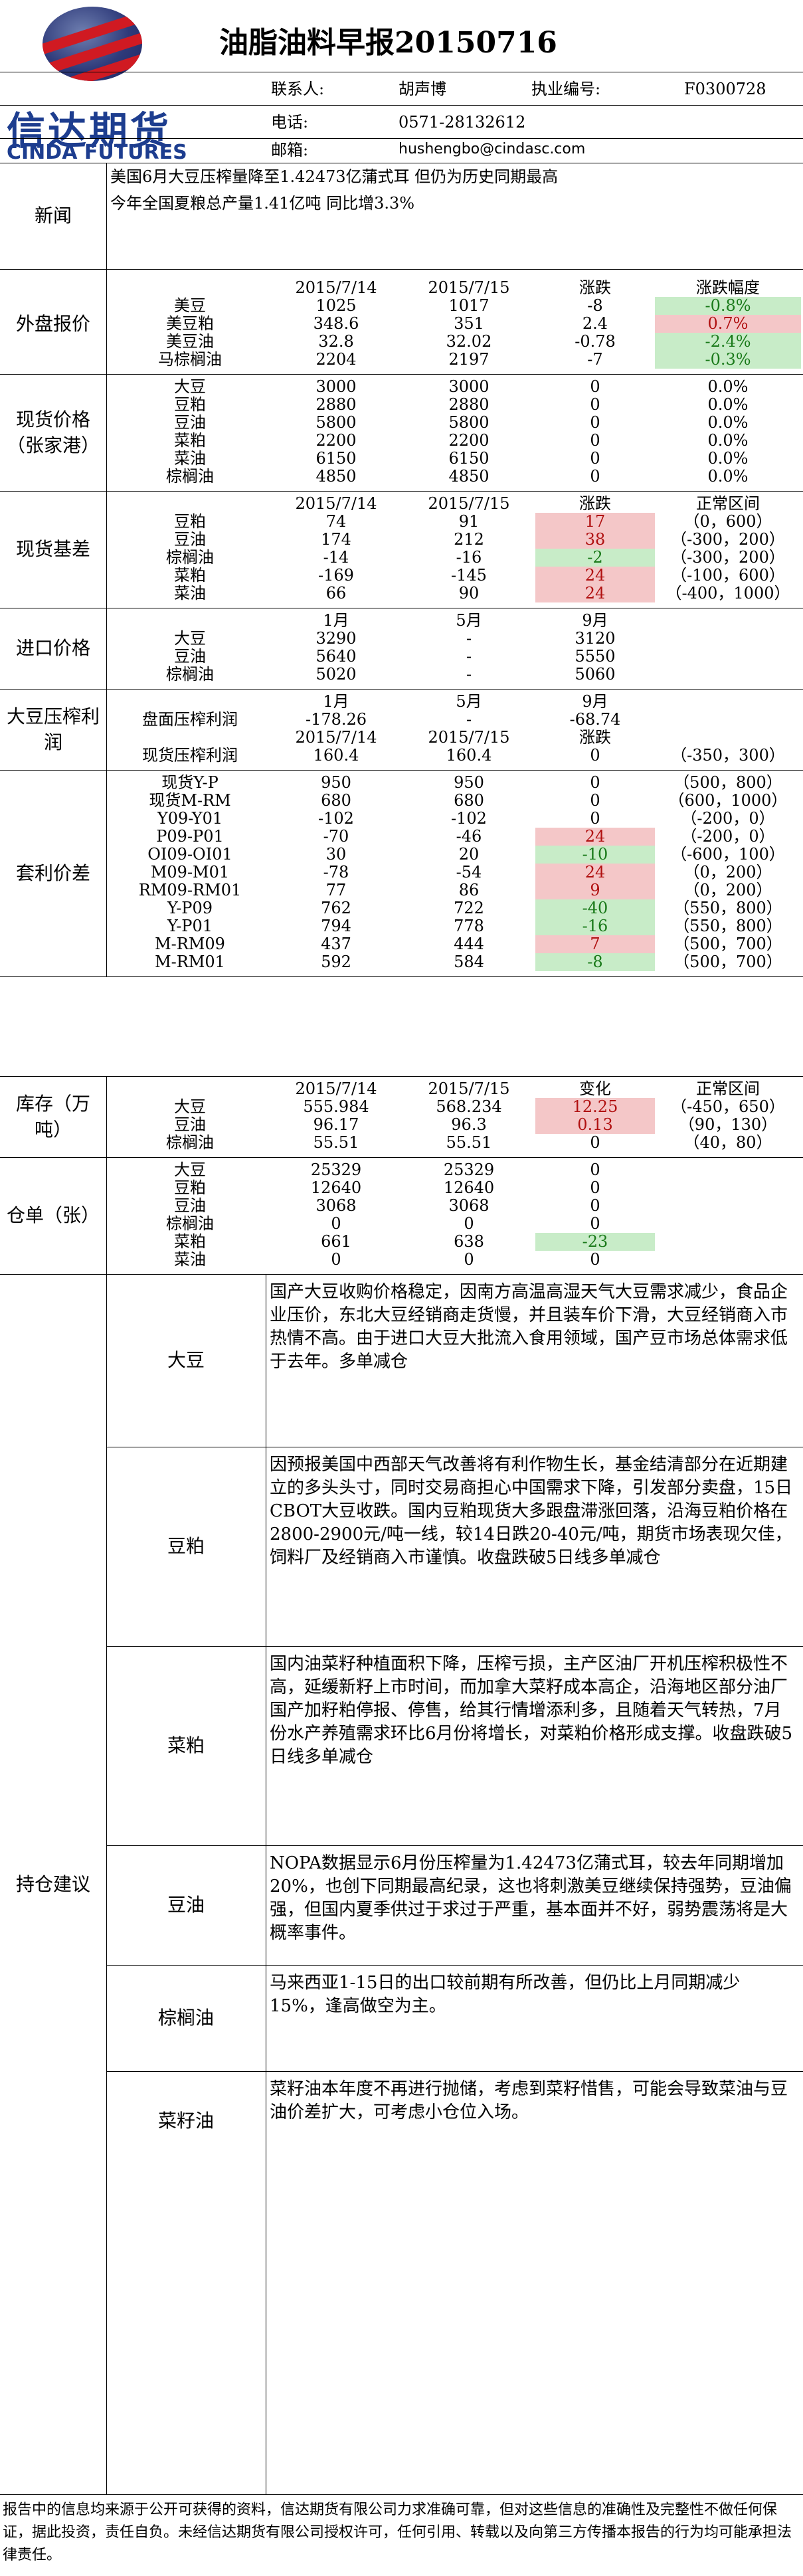 The height and width of the screenshot is (2576, 803). I want to click on table-cell: -40, so click(595, 908).